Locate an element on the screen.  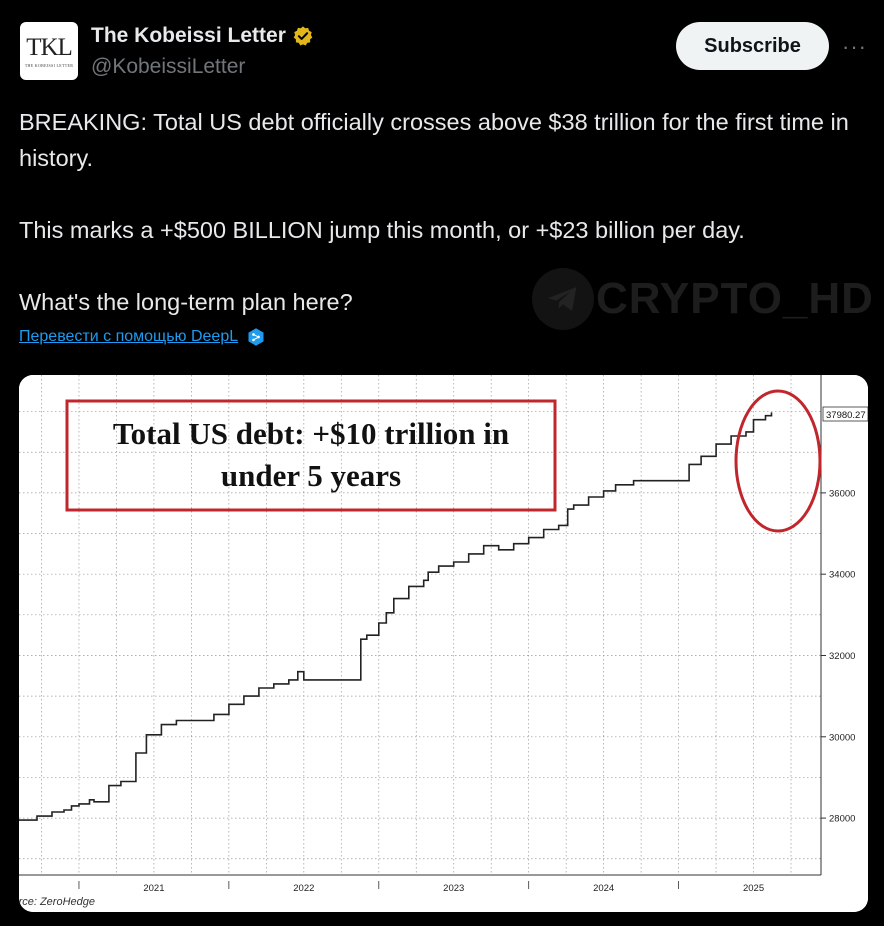
translate-link: Перевести с помощью DeepL is located at coordinates (142, 337).